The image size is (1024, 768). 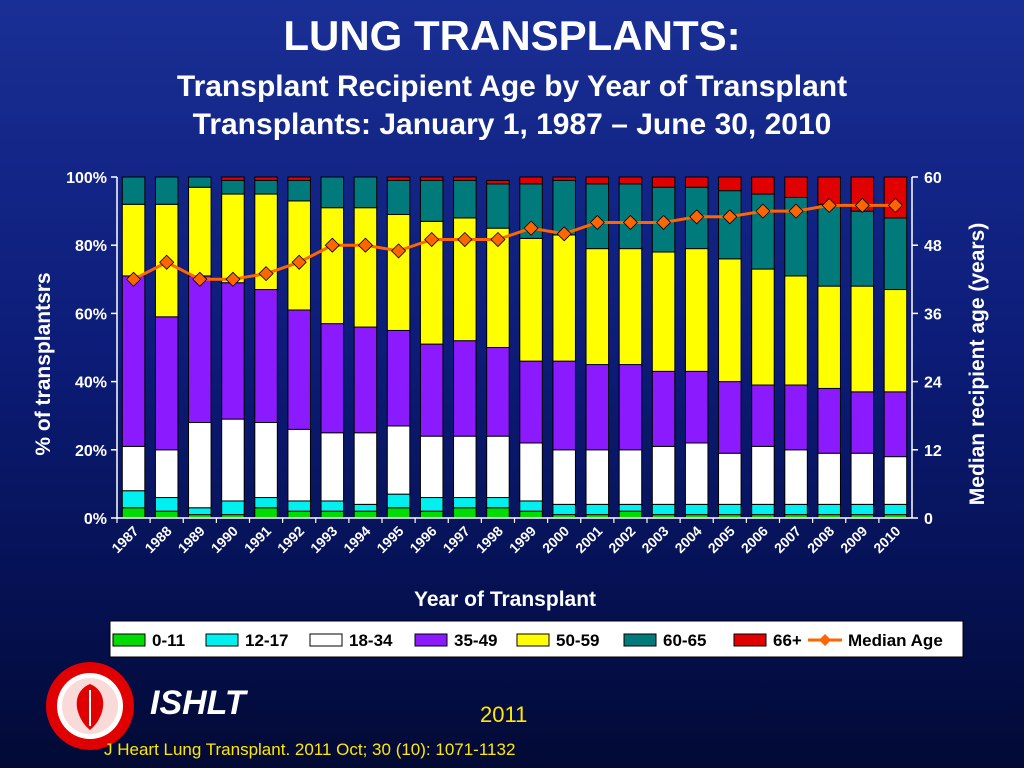 I want to click on x-tick-label: 1998, so click(x=489, y=539).